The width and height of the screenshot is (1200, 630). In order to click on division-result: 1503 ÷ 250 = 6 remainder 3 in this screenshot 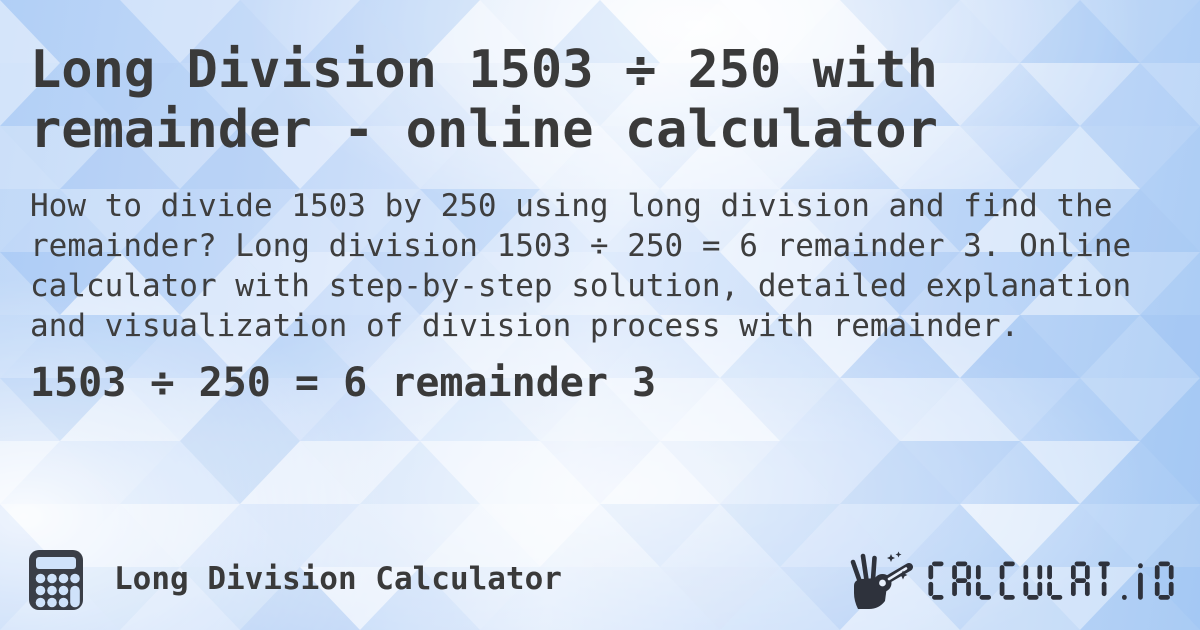, I will do `click(343, 383)`.